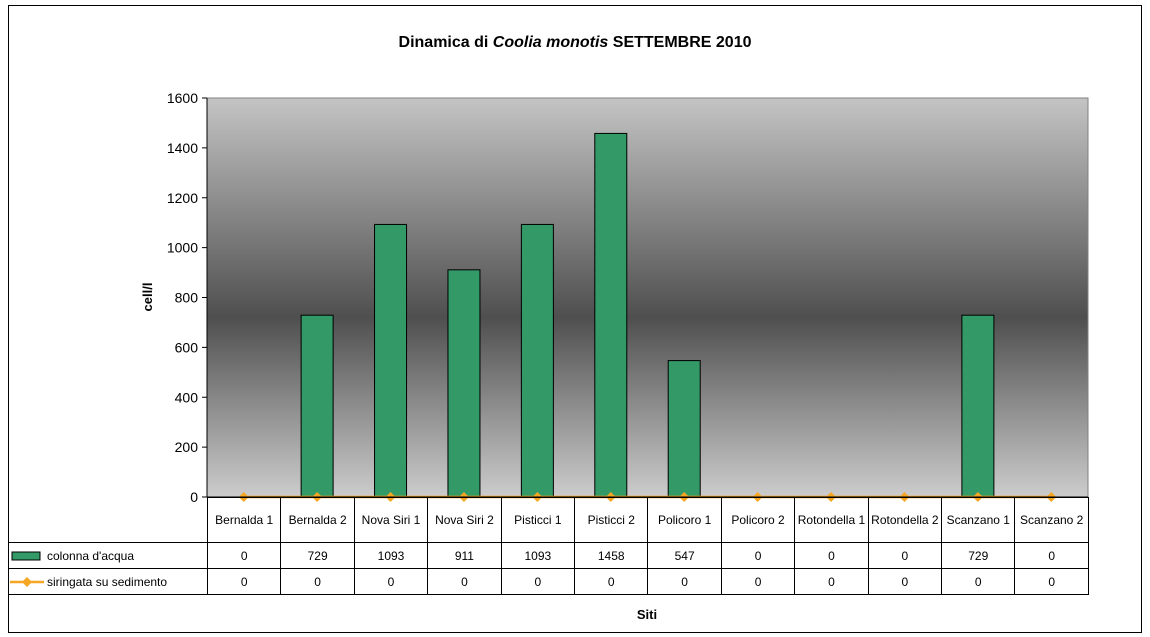 This screenshot has height=637, width=1150. I want to click on y-tick-label: 1000, so click(182, 248).